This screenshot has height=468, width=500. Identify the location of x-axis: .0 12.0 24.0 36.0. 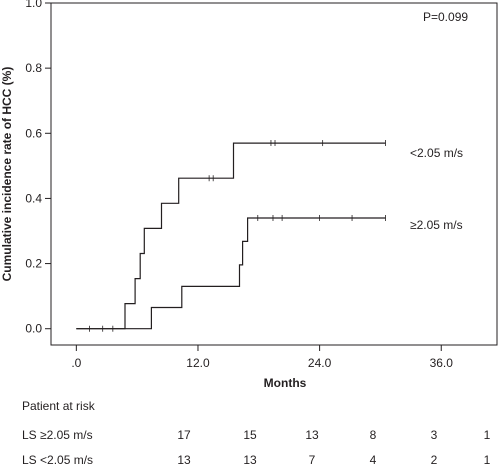
(262, 357).